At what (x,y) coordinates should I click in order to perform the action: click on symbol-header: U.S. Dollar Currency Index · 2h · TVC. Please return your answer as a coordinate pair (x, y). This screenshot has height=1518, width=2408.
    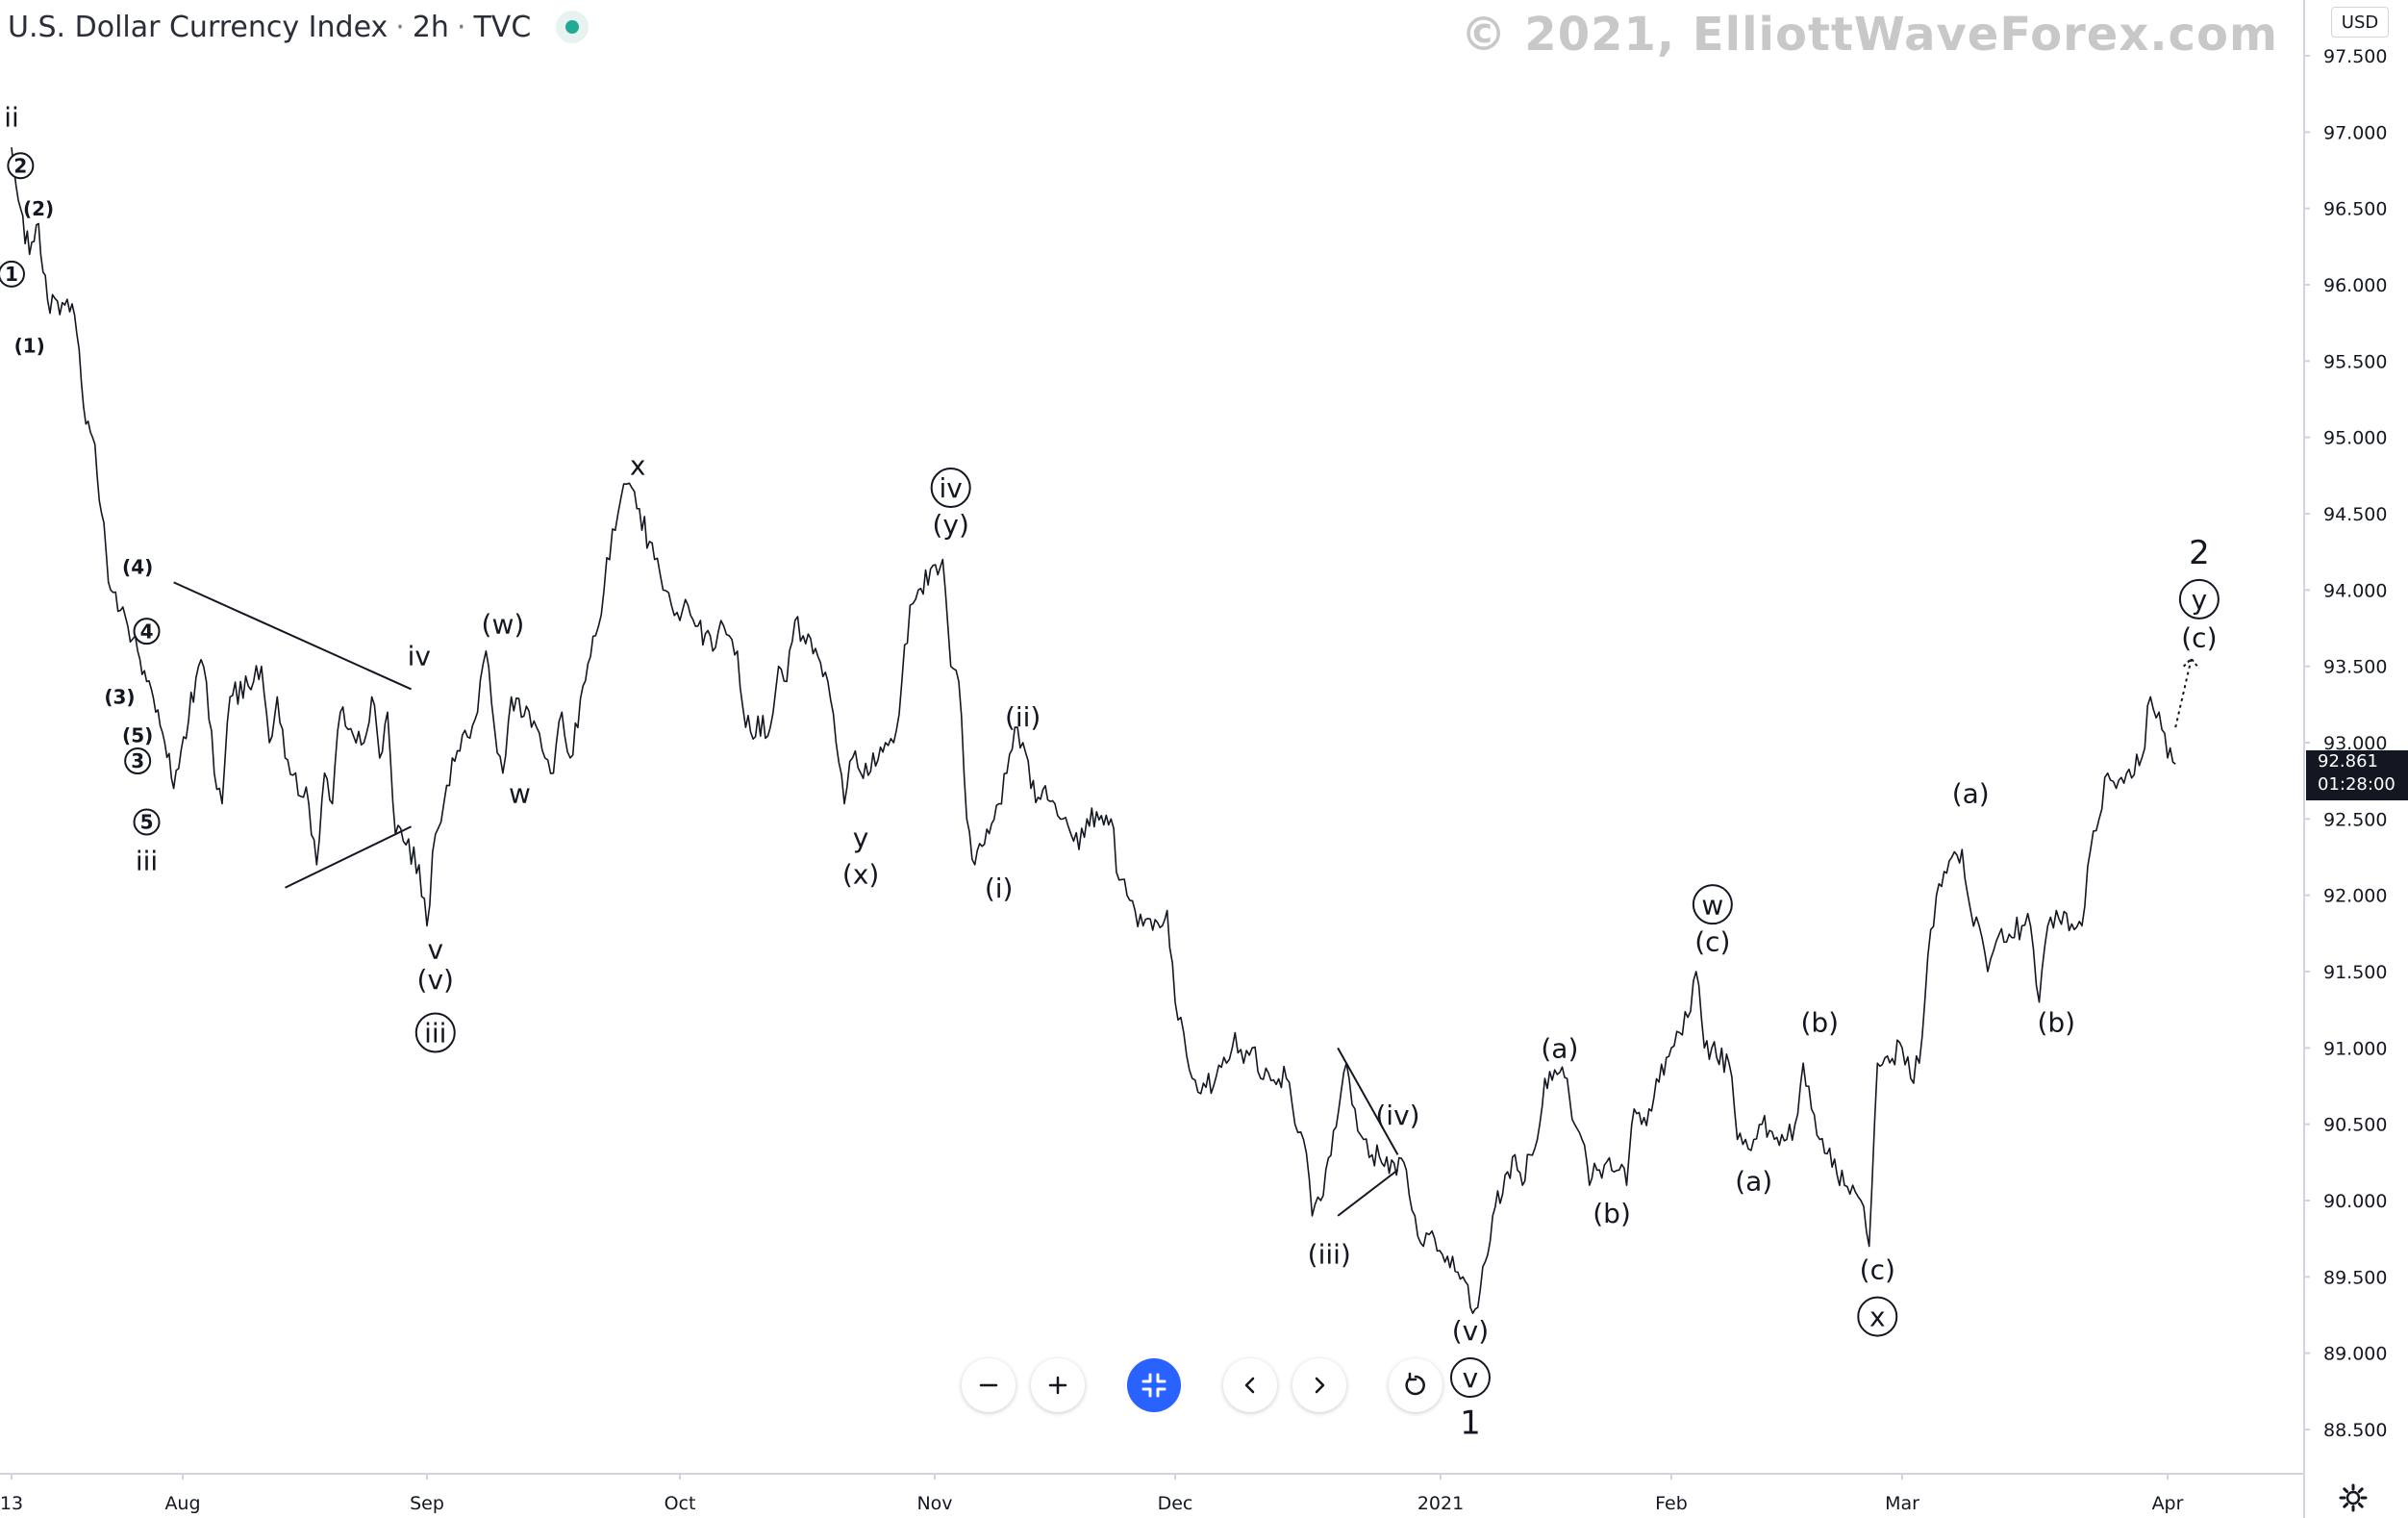
    Looking at the image, I should click on (298, 27).